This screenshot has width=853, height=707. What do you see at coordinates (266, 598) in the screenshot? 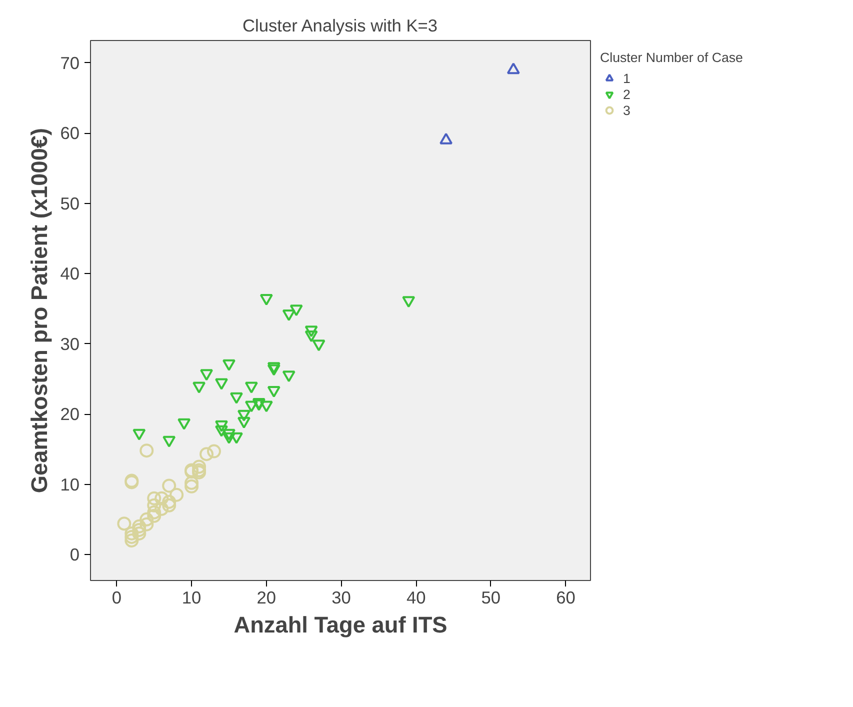
I see `x-tick-label: 20` at bounding box center [266, 598].